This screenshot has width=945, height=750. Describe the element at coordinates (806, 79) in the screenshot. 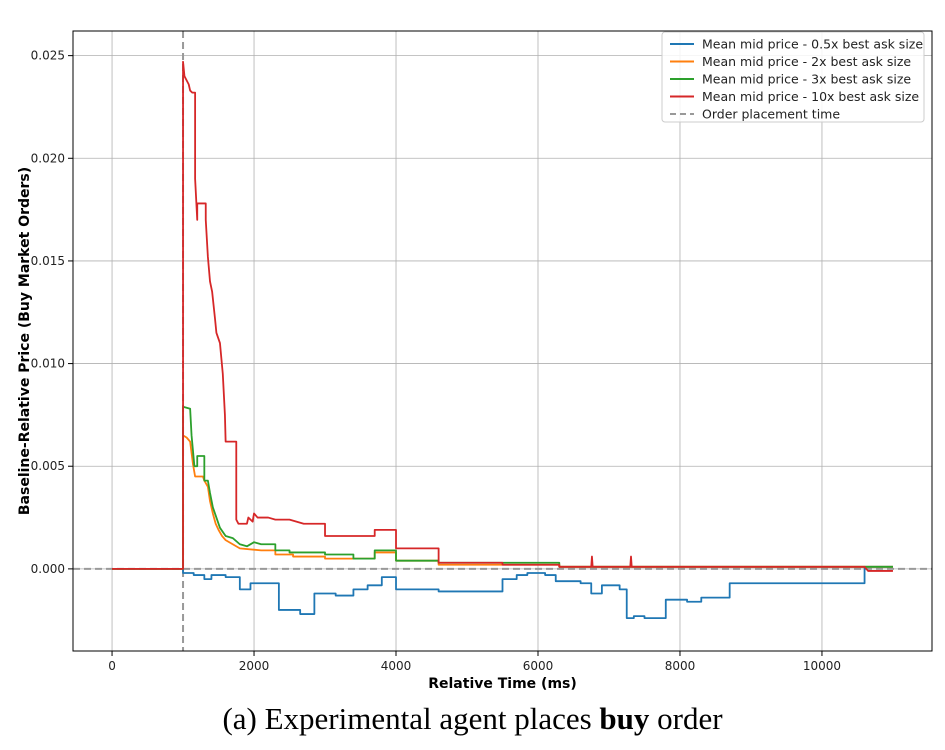

I see `legend-label-series-3x: Mean mid price - 3x best ask size` at that location.